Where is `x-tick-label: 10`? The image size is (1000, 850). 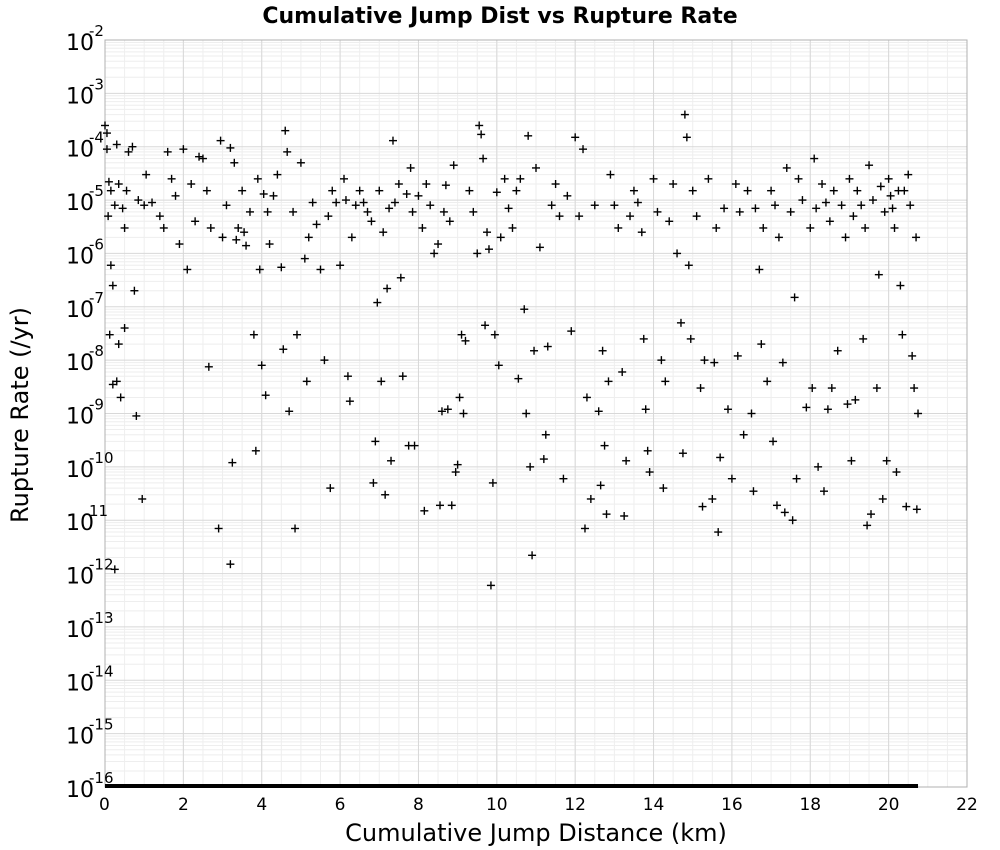
x-tick-label: 10 is located at coordinates (497, 805).